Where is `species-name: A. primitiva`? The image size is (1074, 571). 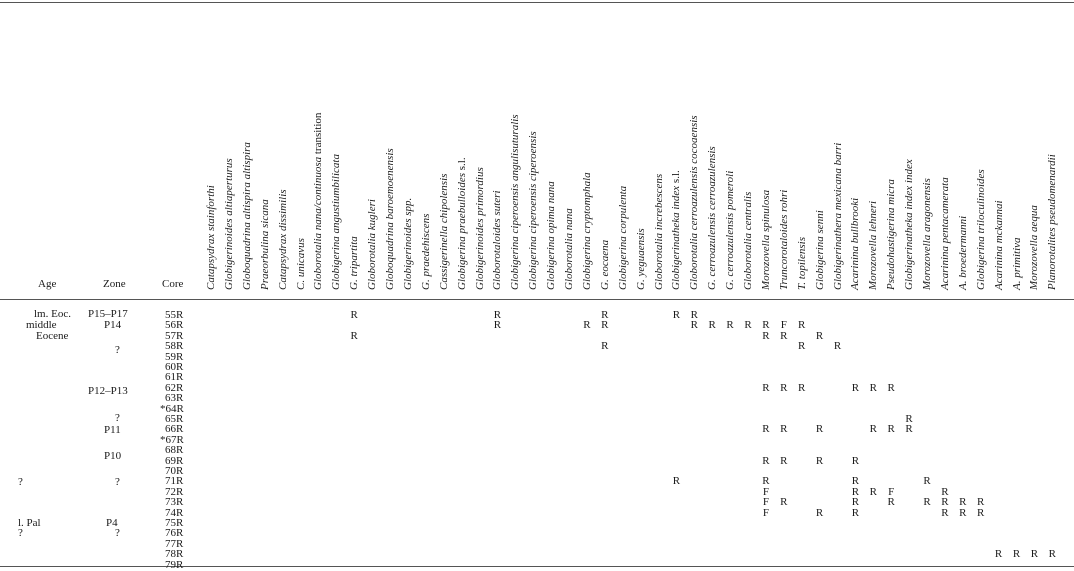 species-name: A. primitiva is located at coordinates (1016, 263).